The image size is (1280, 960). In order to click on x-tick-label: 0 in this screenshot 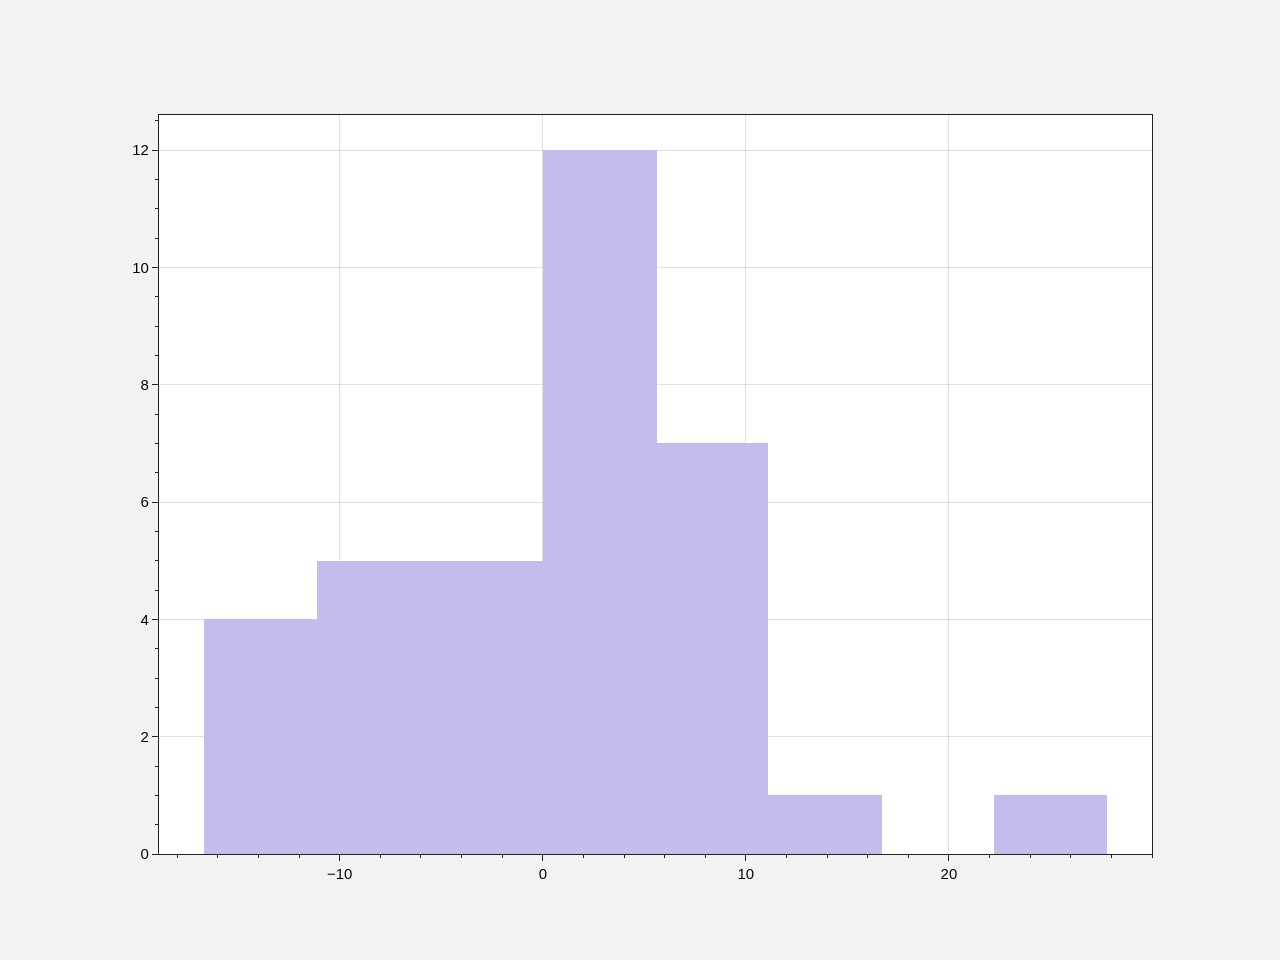, I will do `click(542, 874)`.